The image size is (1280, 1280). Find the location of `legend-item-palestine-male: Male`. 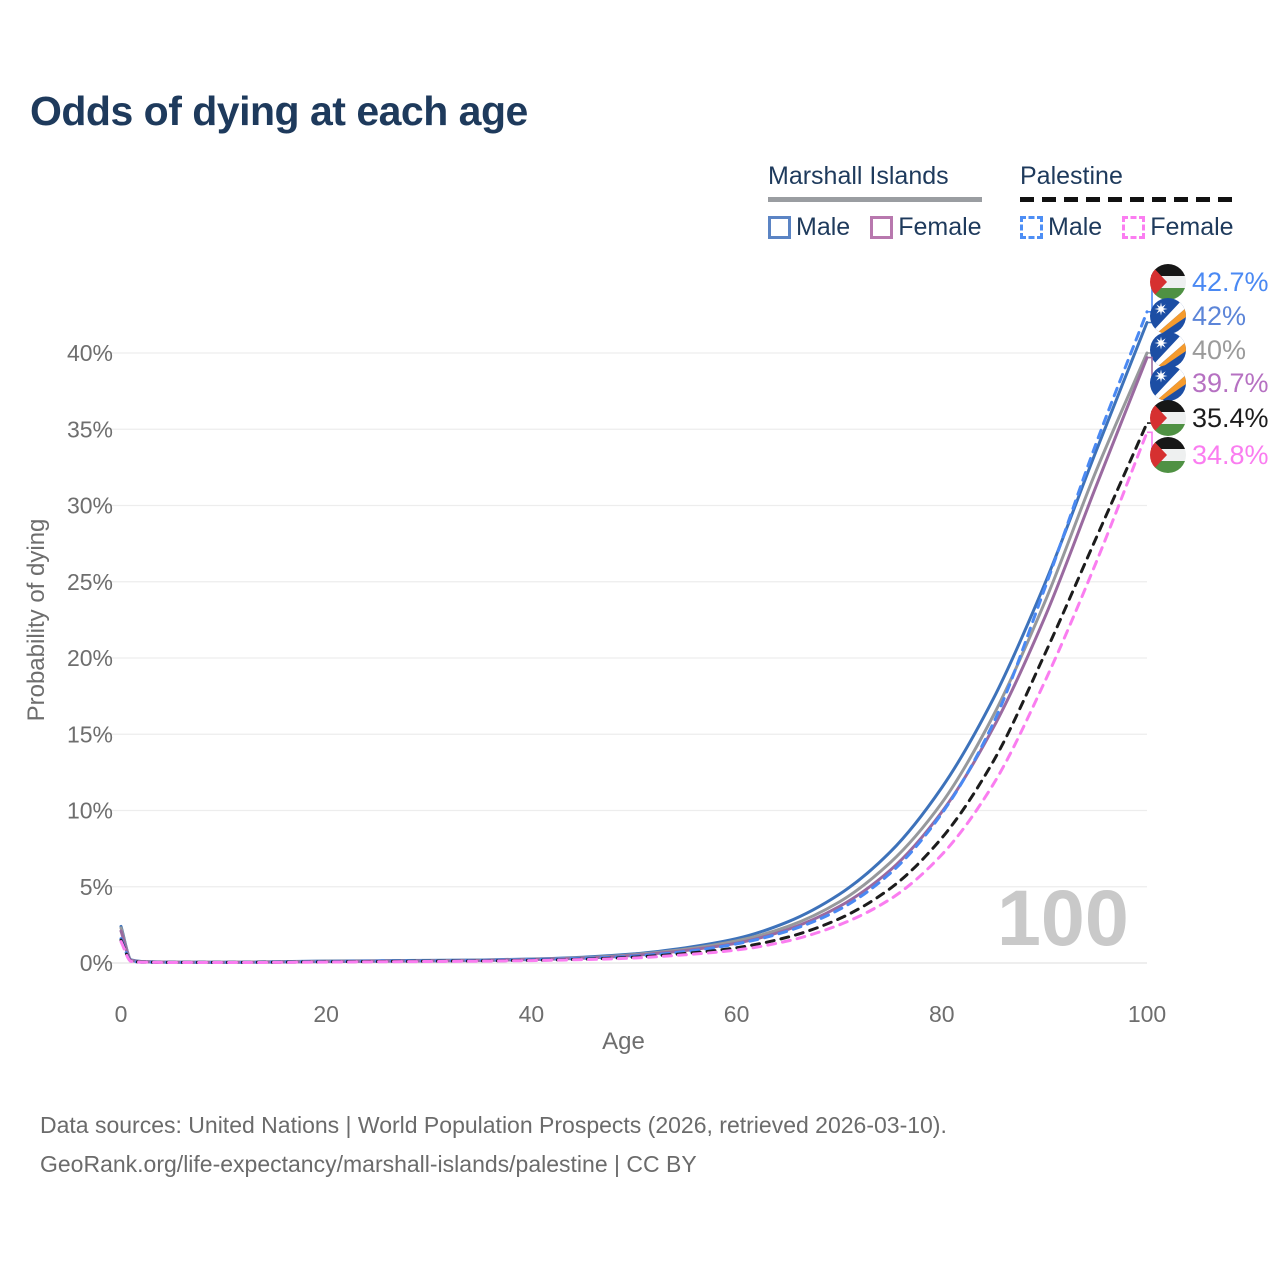

legend-item-palestine-male: Male is located at coordinates (1061, 227).